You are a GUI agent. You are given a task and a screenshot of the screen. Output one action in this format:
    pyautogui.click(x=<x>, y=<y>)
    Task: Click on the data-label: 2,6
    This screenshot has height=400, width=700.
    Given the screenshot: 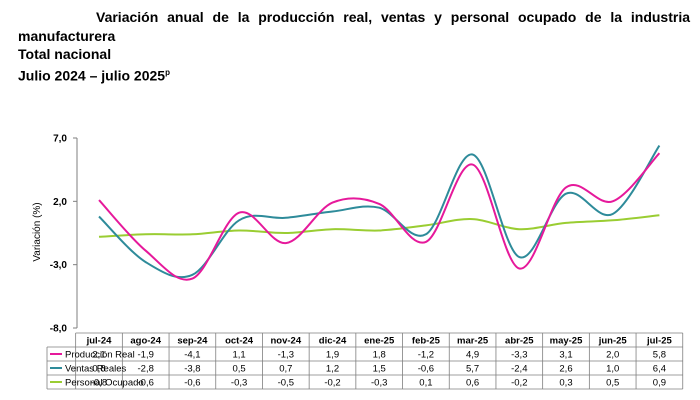 What is the action you would take?
    pyautogui.click(x=565, y=369)
    